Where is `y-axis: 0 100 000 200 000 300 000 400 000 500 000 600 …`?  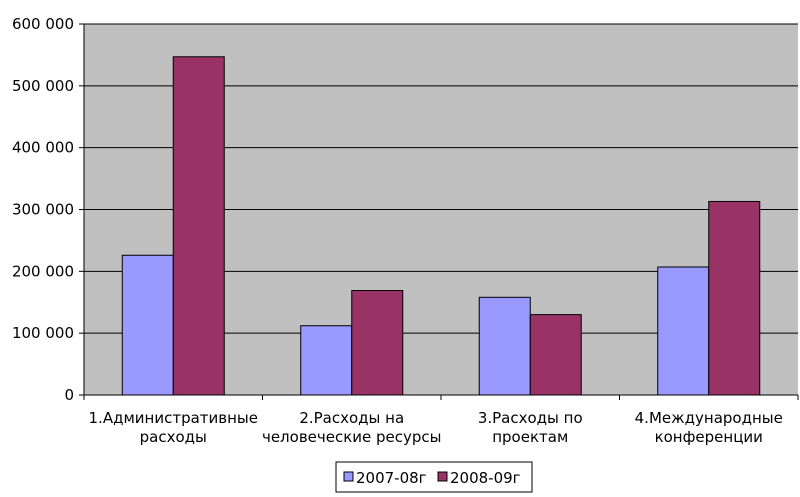 y-axis: 0 100 000 200 000 300 000 400 000 500 000 600 … is located at coordinates (48, 209).